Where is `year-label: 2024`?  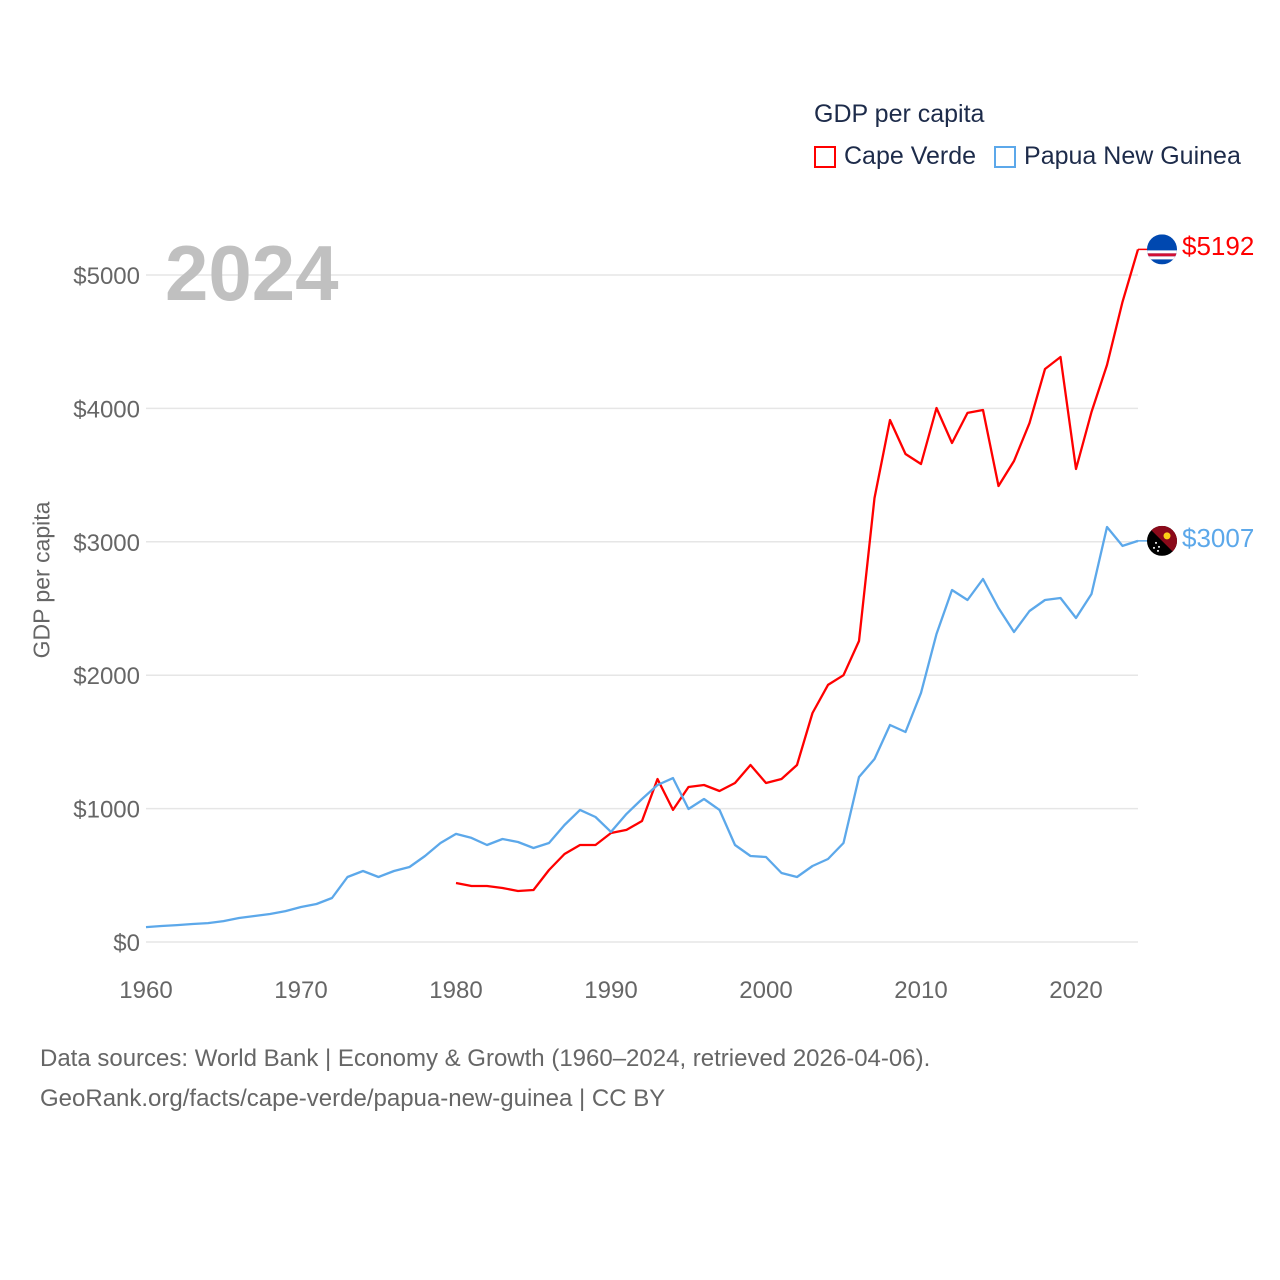
year-label: 2024 is located at coordinates (252, 273).